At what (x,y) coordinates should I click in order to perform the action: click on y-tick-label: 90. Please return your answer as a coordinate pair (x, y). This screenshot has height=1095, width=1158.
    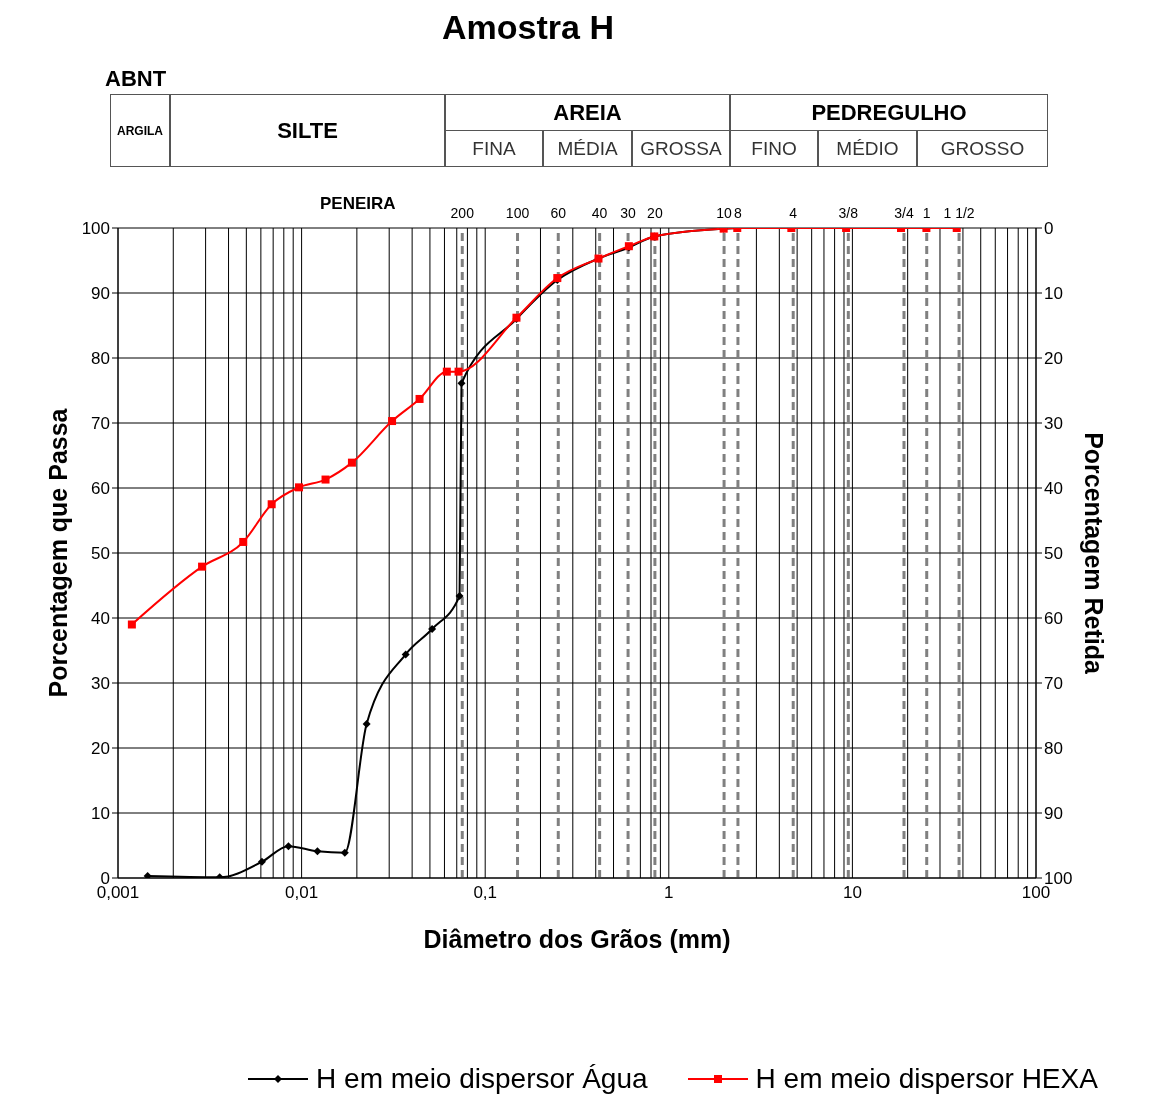
    Looking at the image, I should click on (100, 294).